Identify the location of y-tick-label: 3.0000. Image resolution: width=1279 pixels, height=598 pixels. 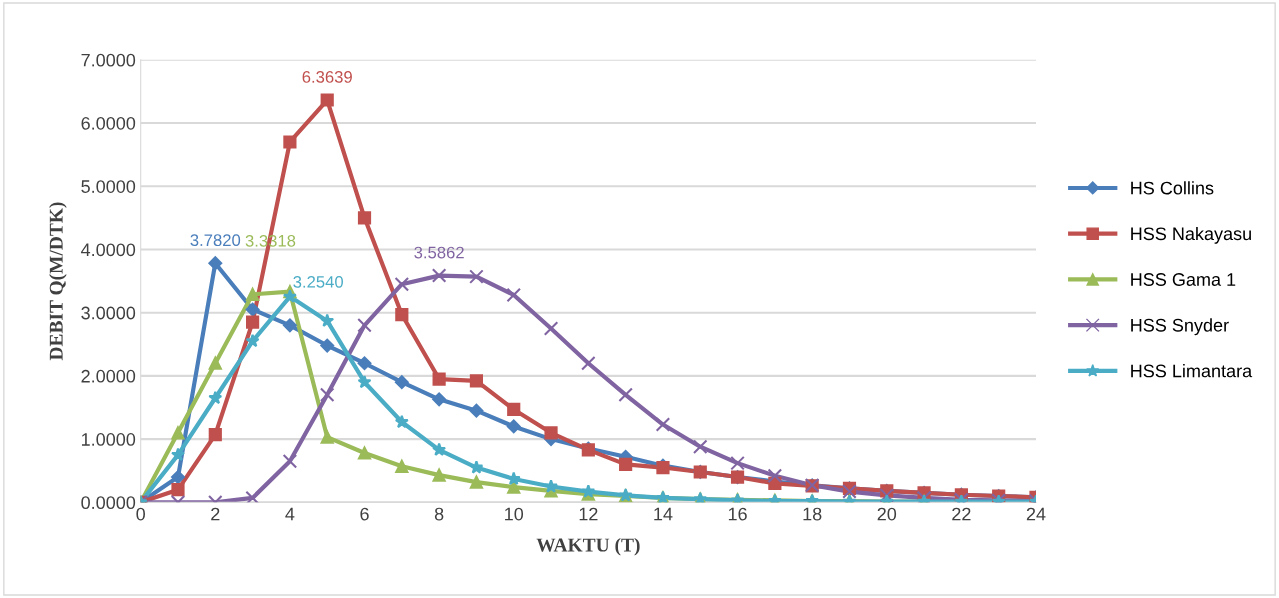
(108, 313).